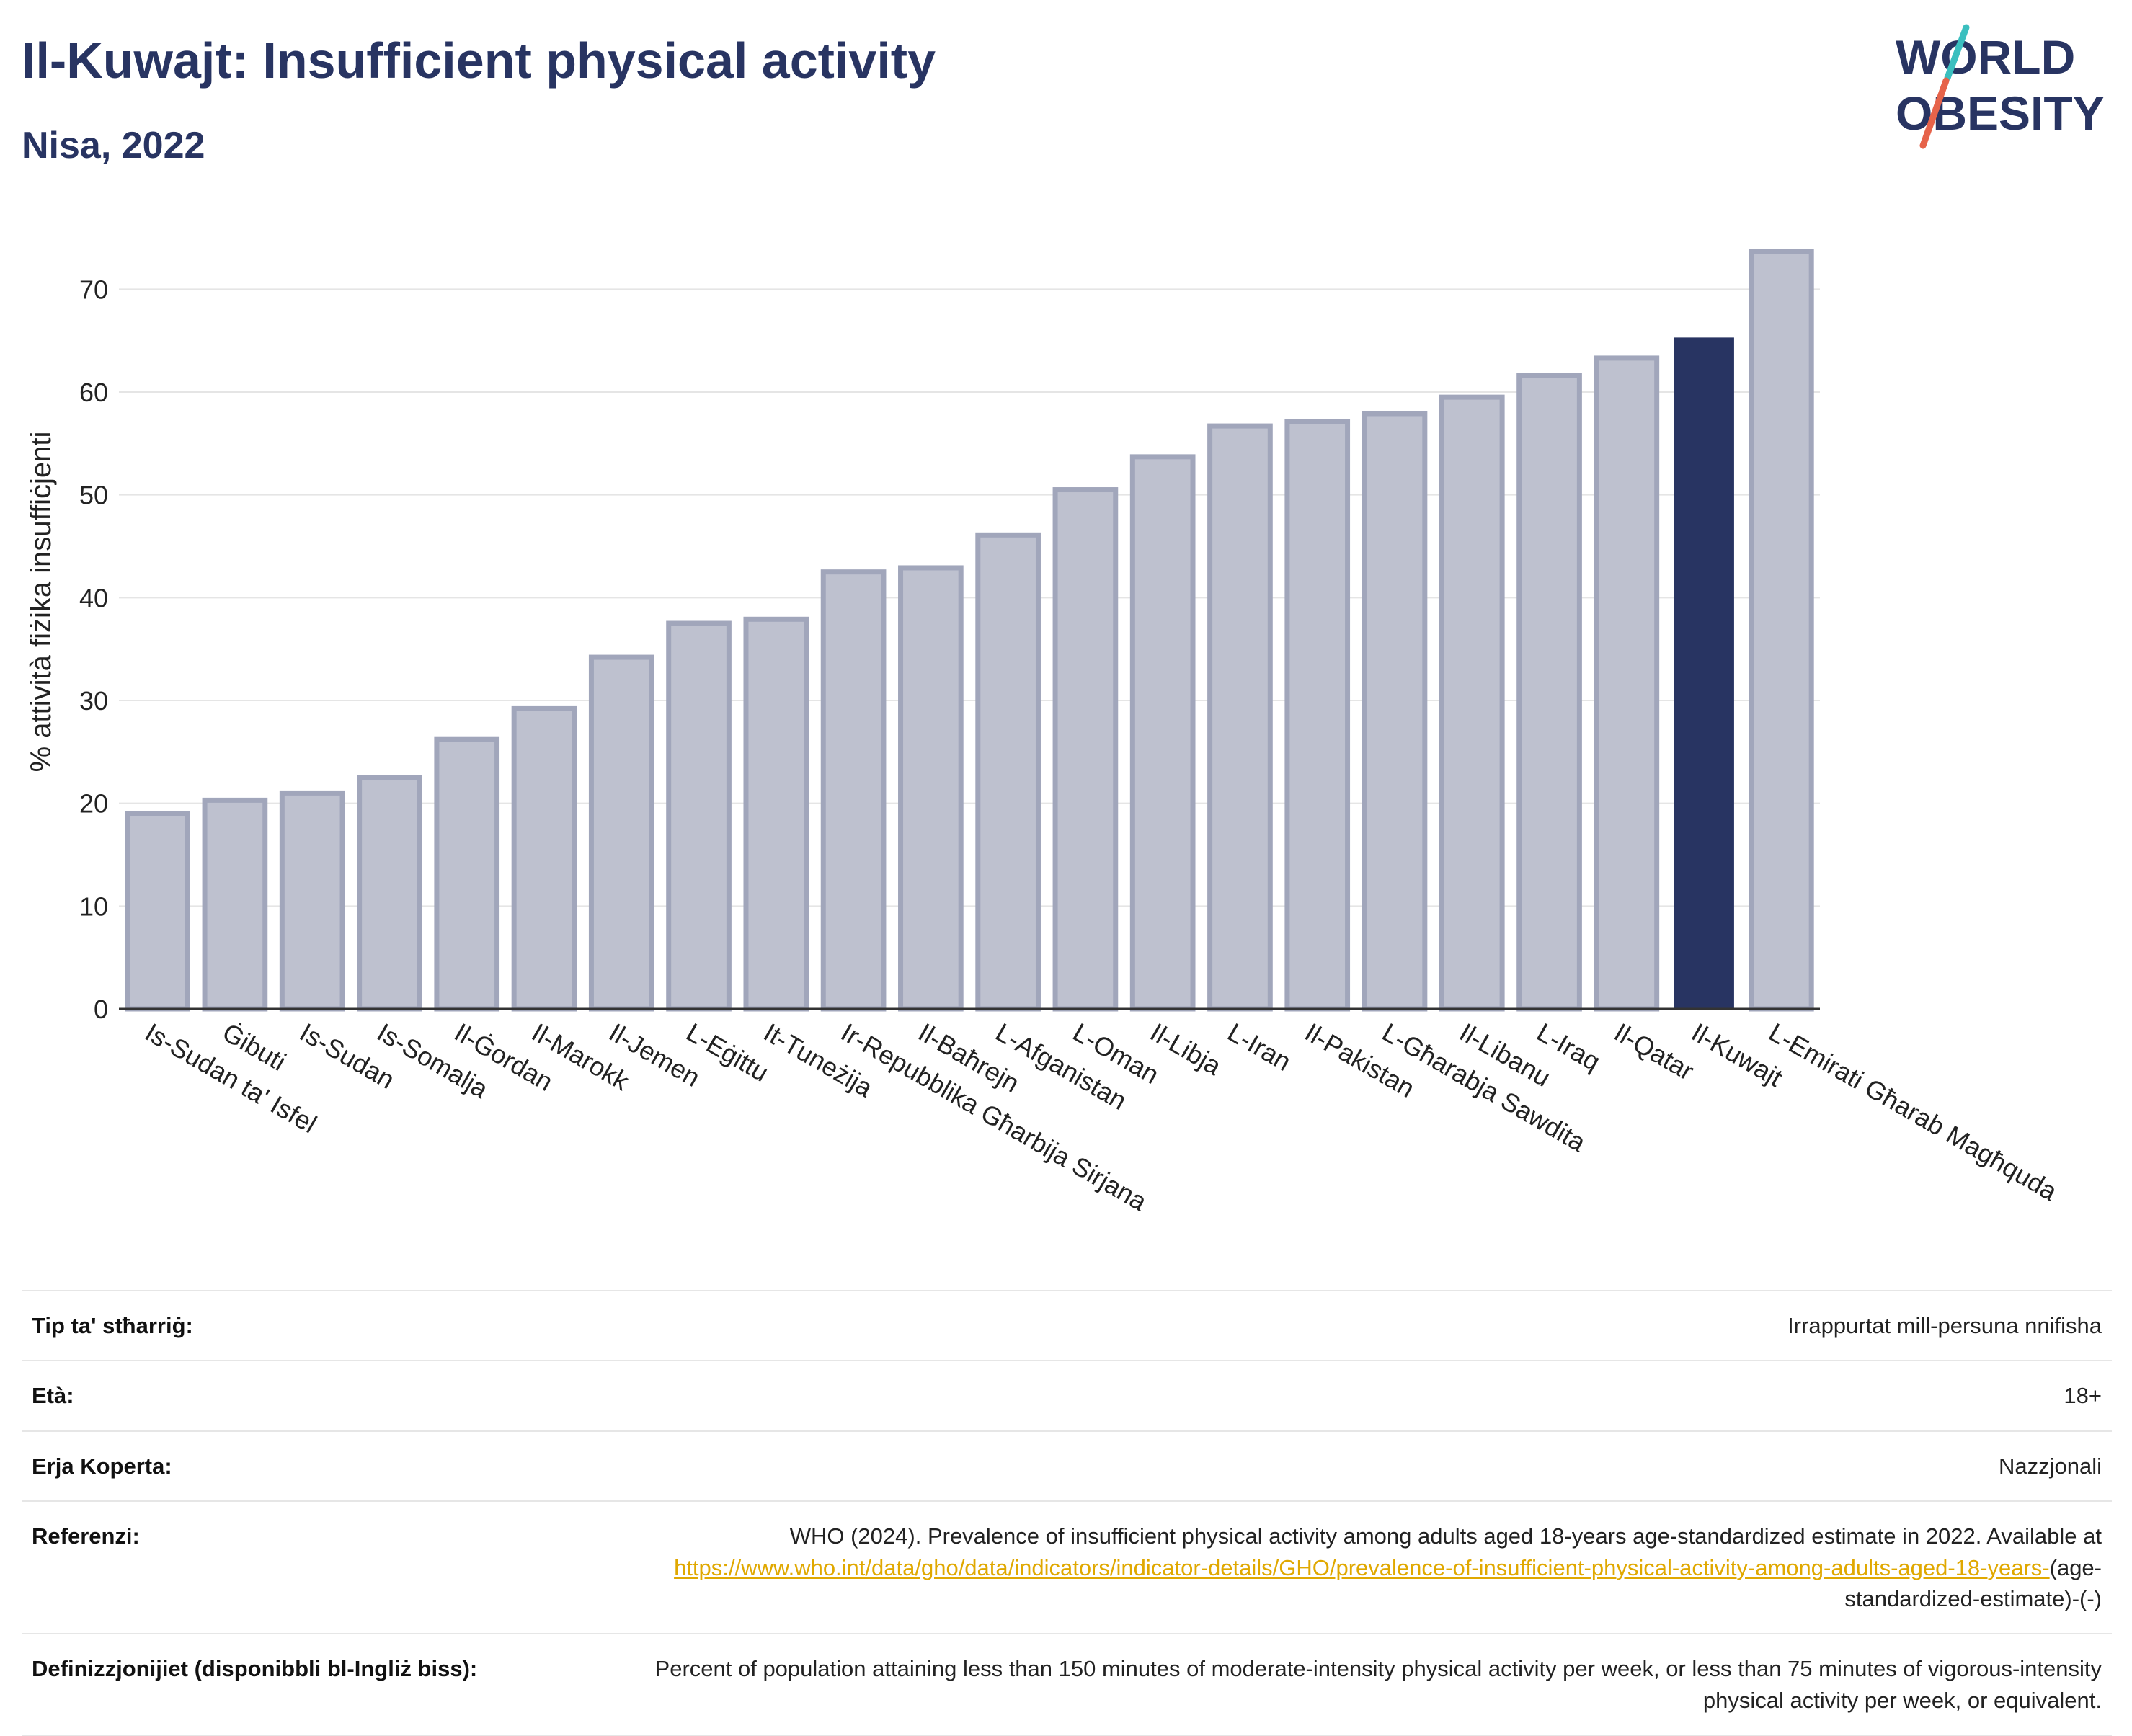 This screenshot has height=1736, width=2132. Describe the element at coordinates (1351, 1396) in the screenshot. I see `info-value: 18+` at that location.